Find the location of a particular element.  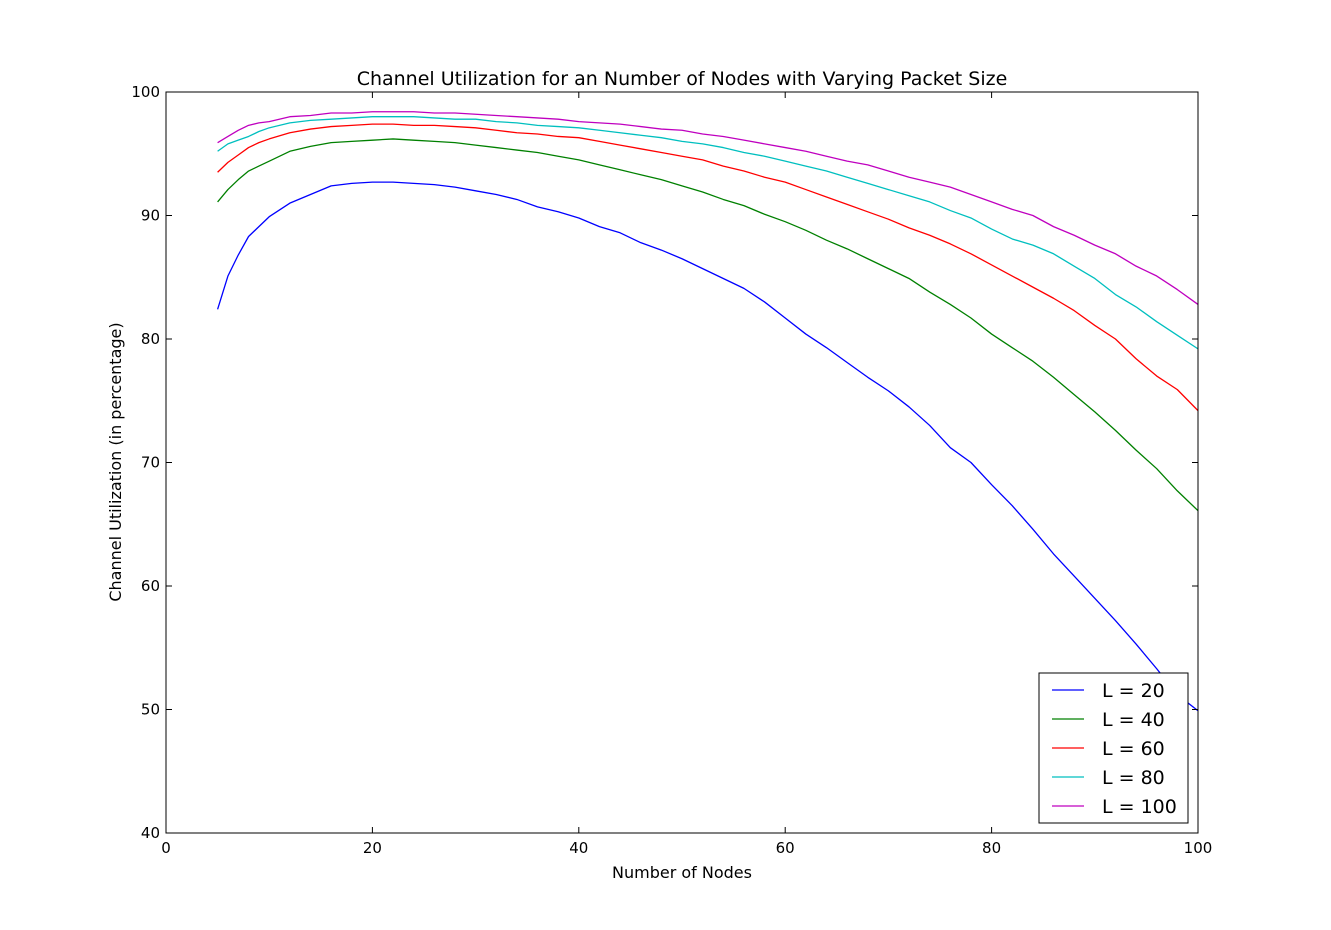

legend: L = 20 L = 40 L = 60 L = 80 L = 100 is located at coordinates (1113, 748).